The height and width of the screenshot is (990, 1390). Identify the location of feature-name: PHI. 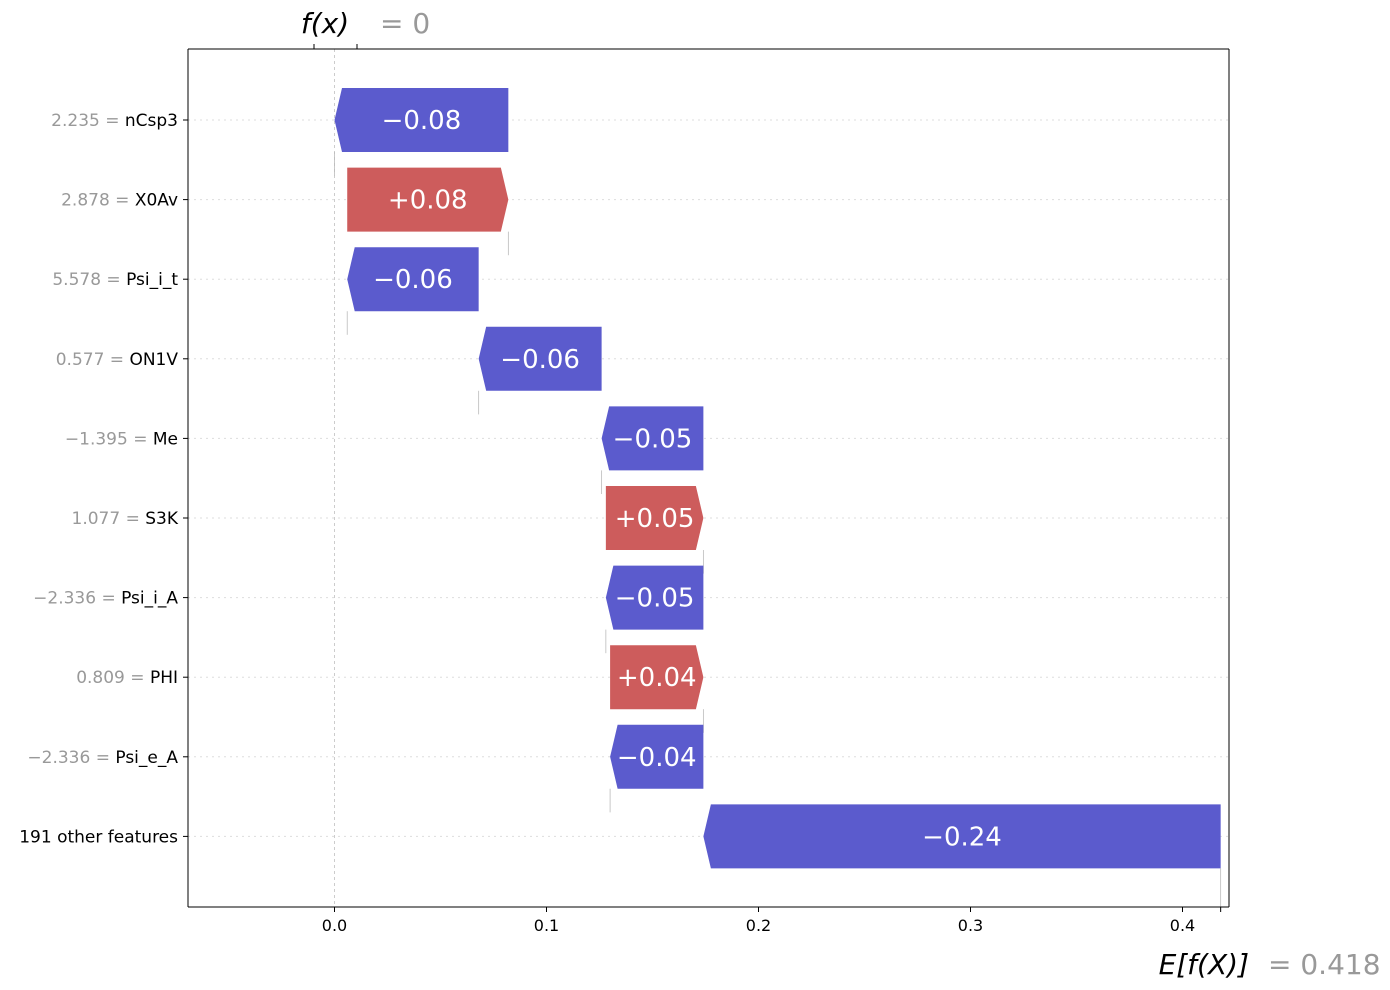
(164, 678).